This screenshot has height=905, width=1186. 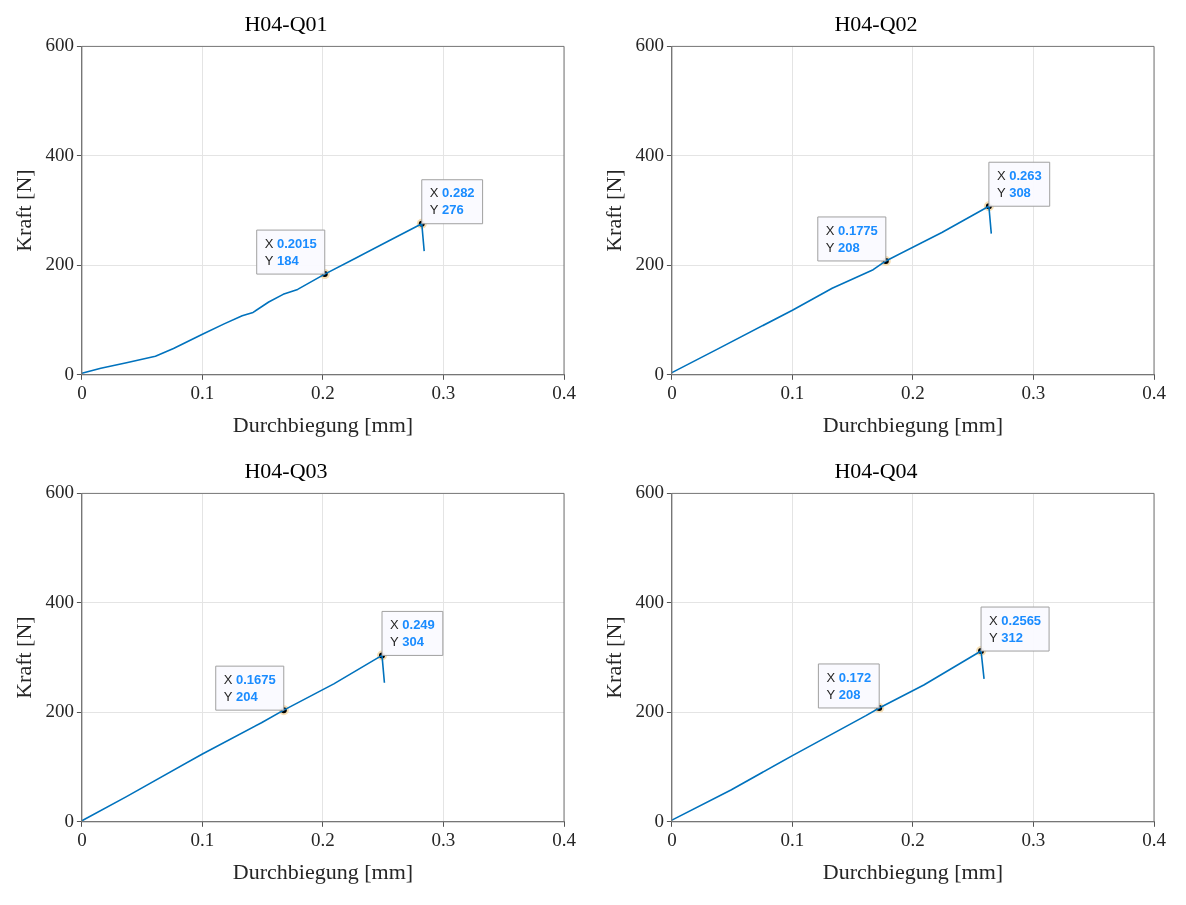 What do you see at coordinates (1019, 183) in the screenshot?
I see `annotation: X 0.263 Y 308` at bounding box center [1019, 183].